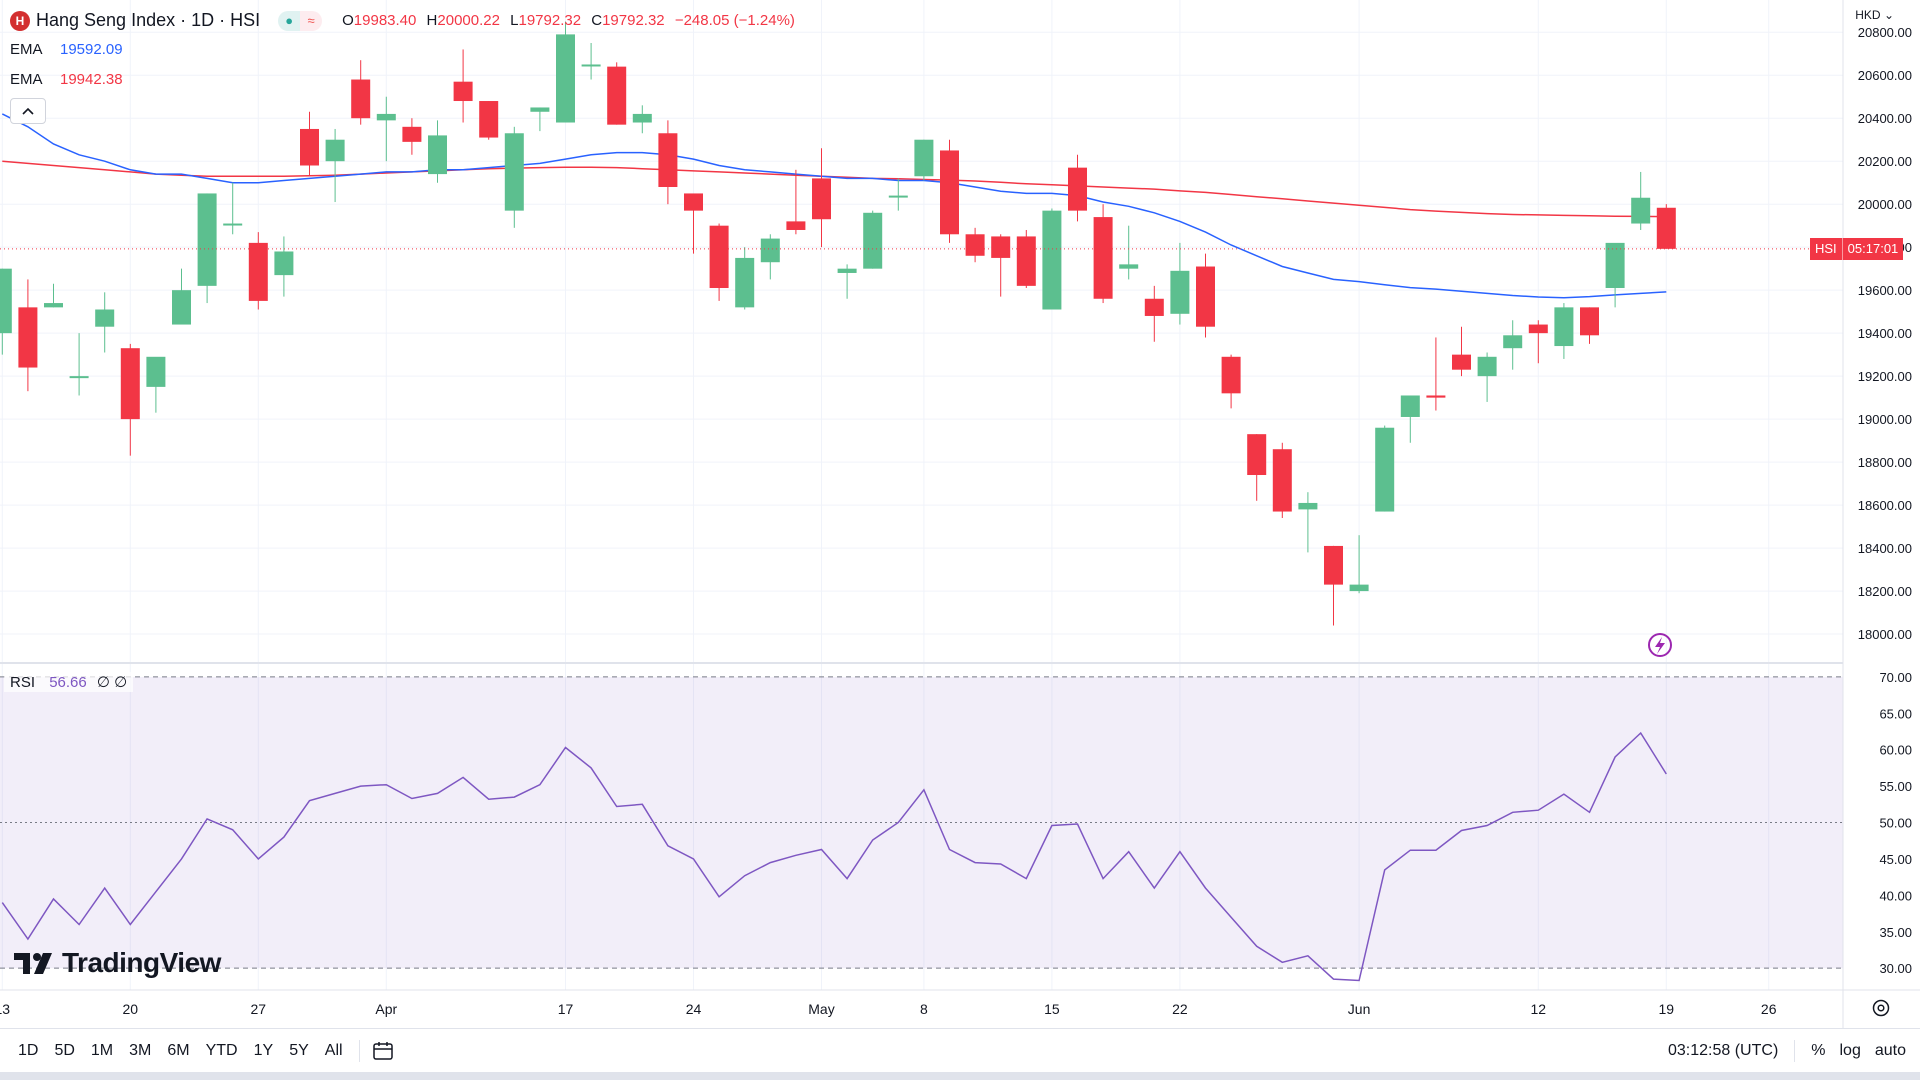  Describe the element at coordinates (66, 49) in the screenshot. I see `ema-legend-fast: EMA 19592.09` at that location.